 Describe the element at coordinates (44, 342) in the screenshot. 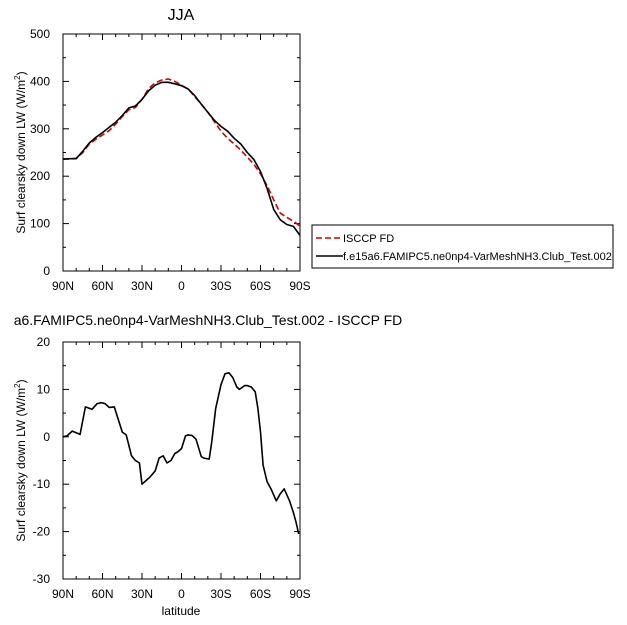

I see `y-tick-label: 20` at that location.